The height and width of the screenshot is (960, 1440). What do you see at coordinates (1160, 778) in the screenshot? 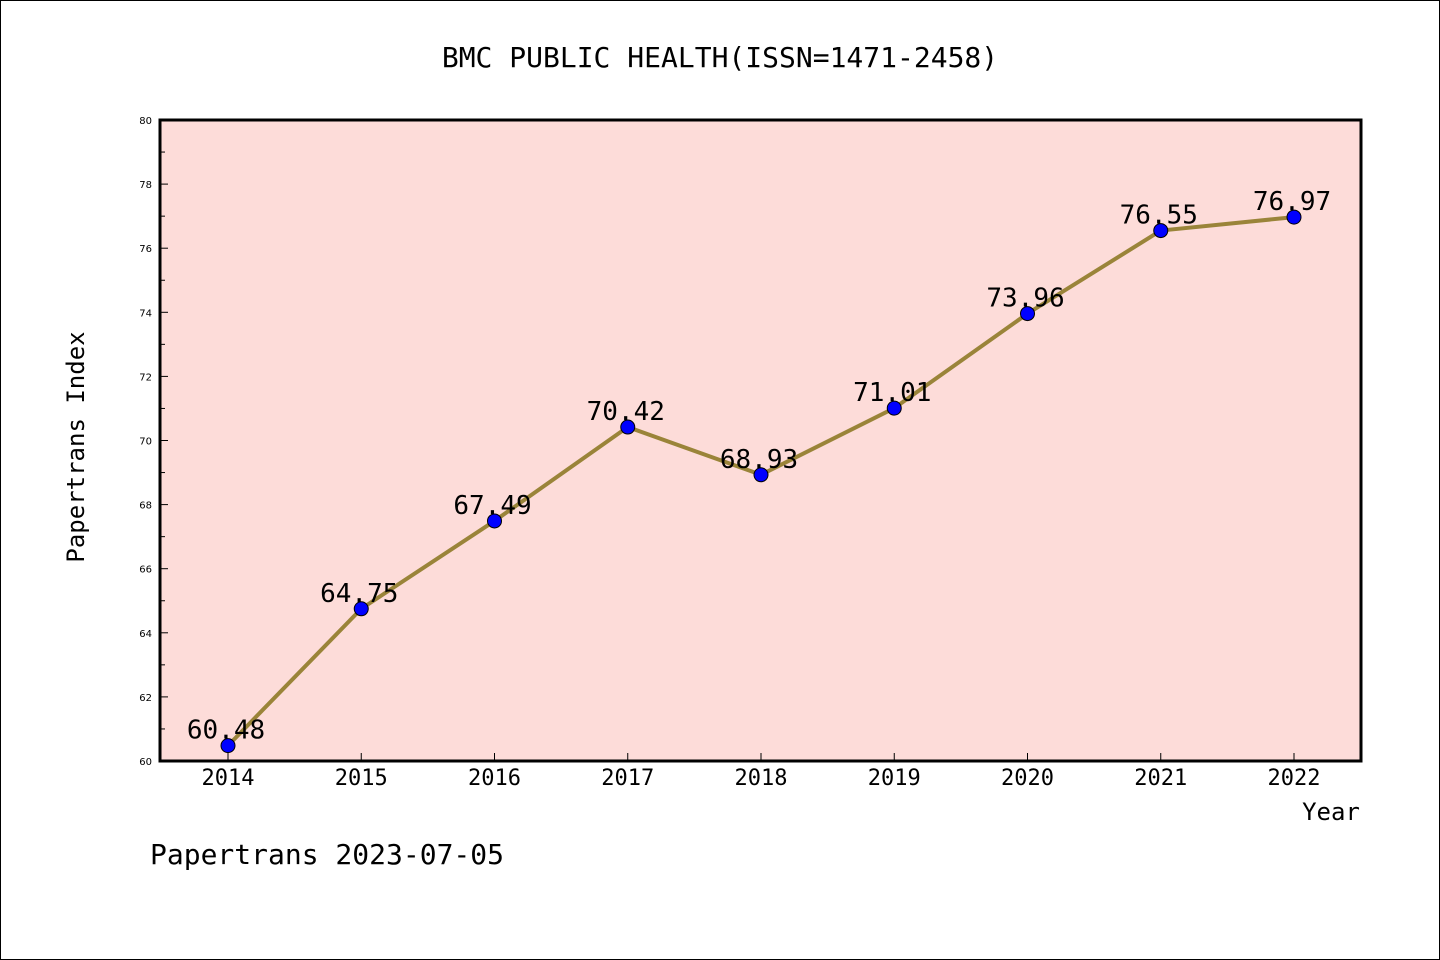
I see `x-tick-label: 2021` at bounding box center [1160, 778].